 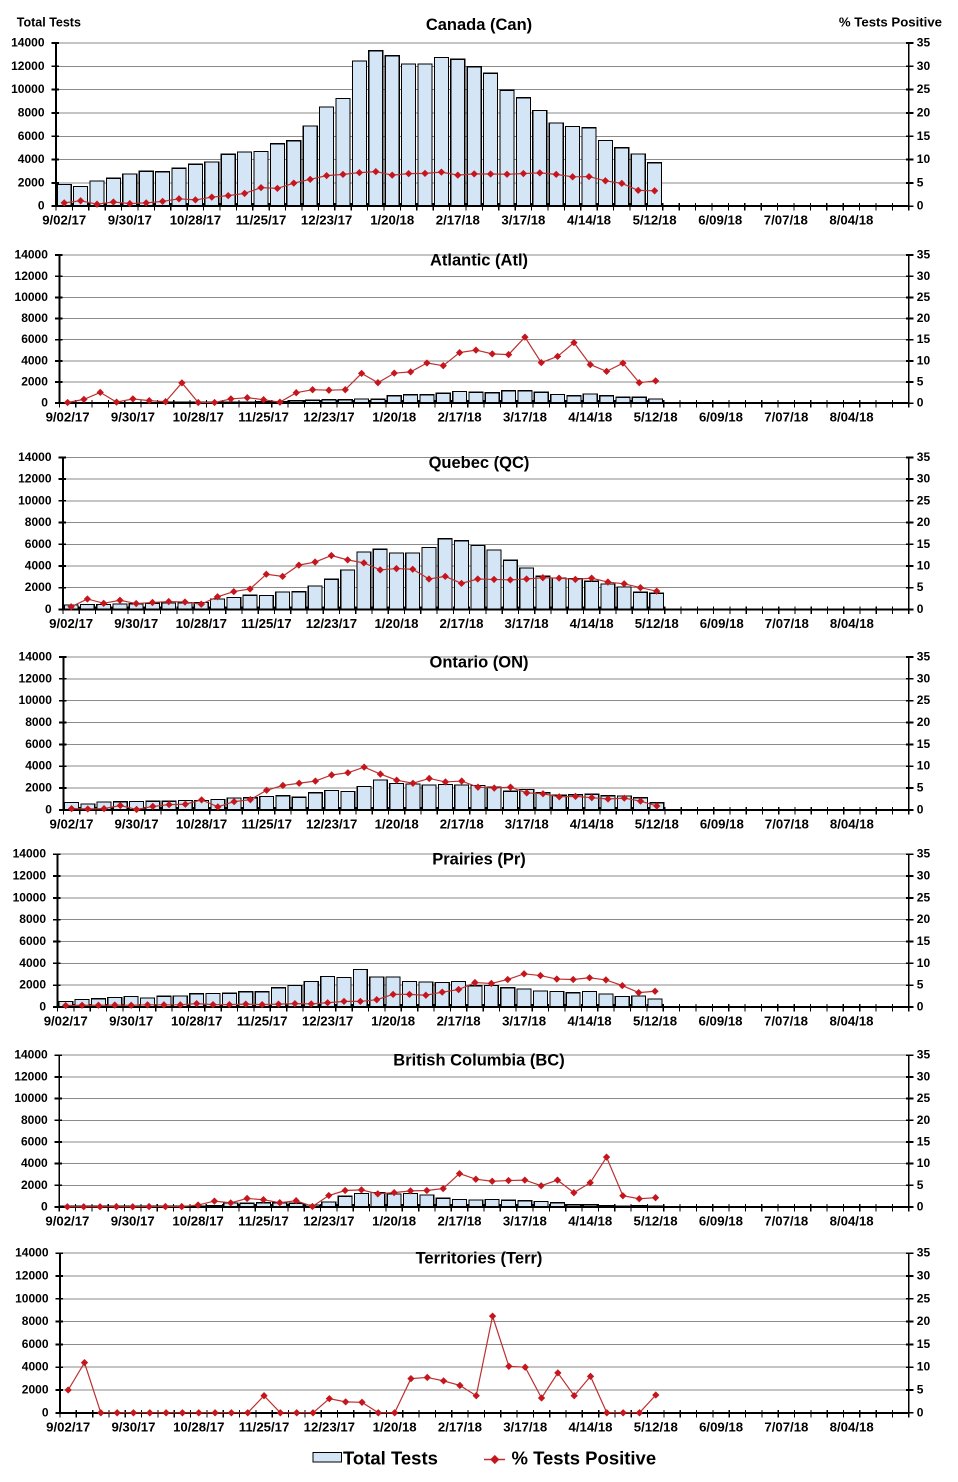 I want to click on svg-text: Quebec (QC), so click(x=479, y=463).